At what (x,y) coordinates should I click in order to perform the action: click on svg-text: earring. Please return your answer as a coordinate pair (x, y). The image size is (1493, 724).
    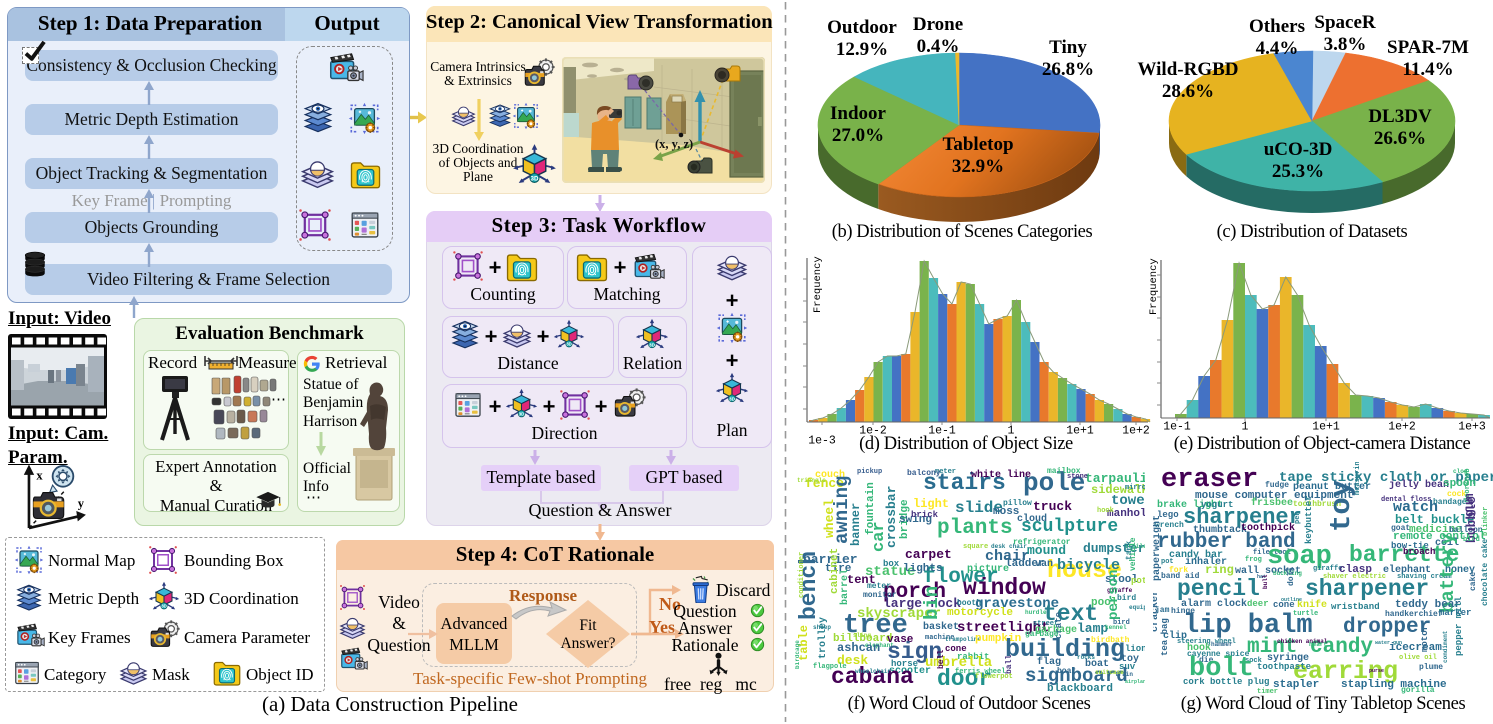
    Looking at the image, I should click on (1345, 671).